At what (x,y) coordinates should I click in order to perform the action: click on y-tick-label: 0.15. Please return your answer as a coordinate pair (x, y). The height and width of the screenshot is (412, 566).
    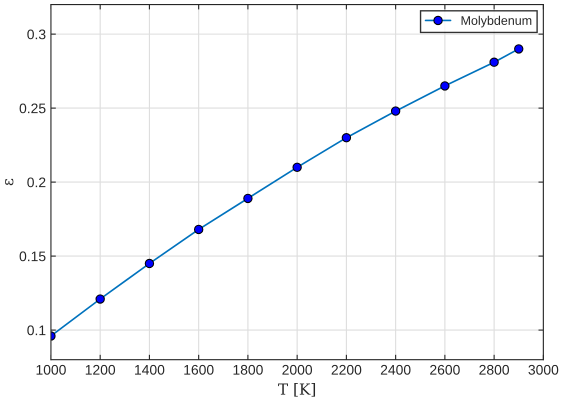
    Looking at the image, I should click on (33, 256).